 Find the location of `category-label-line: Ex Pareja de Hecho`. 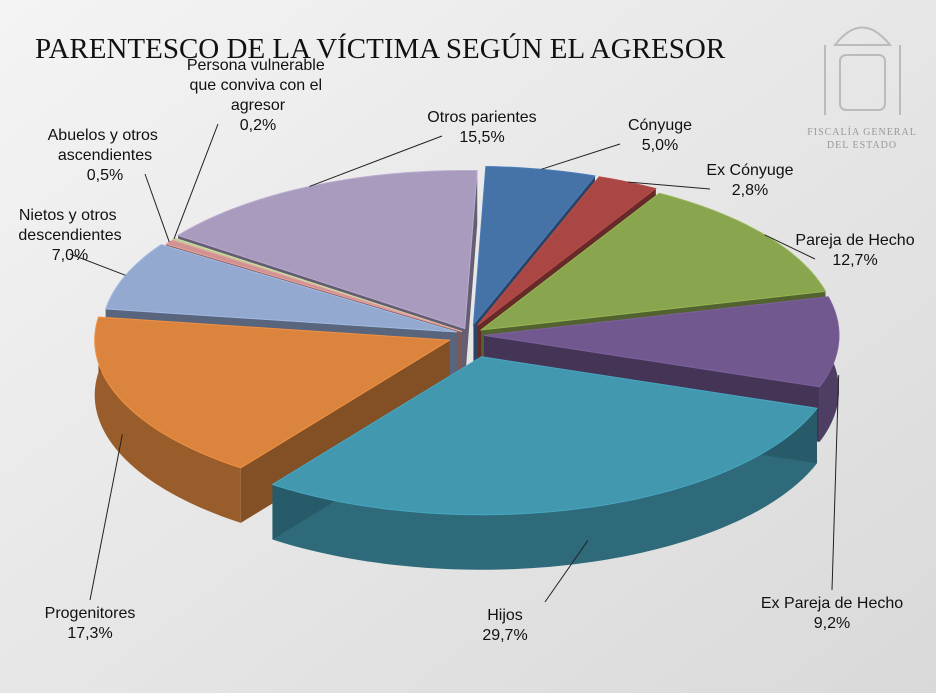

category-label-line: Ex Pareja de Hecho is located at coordinates (832, 603).